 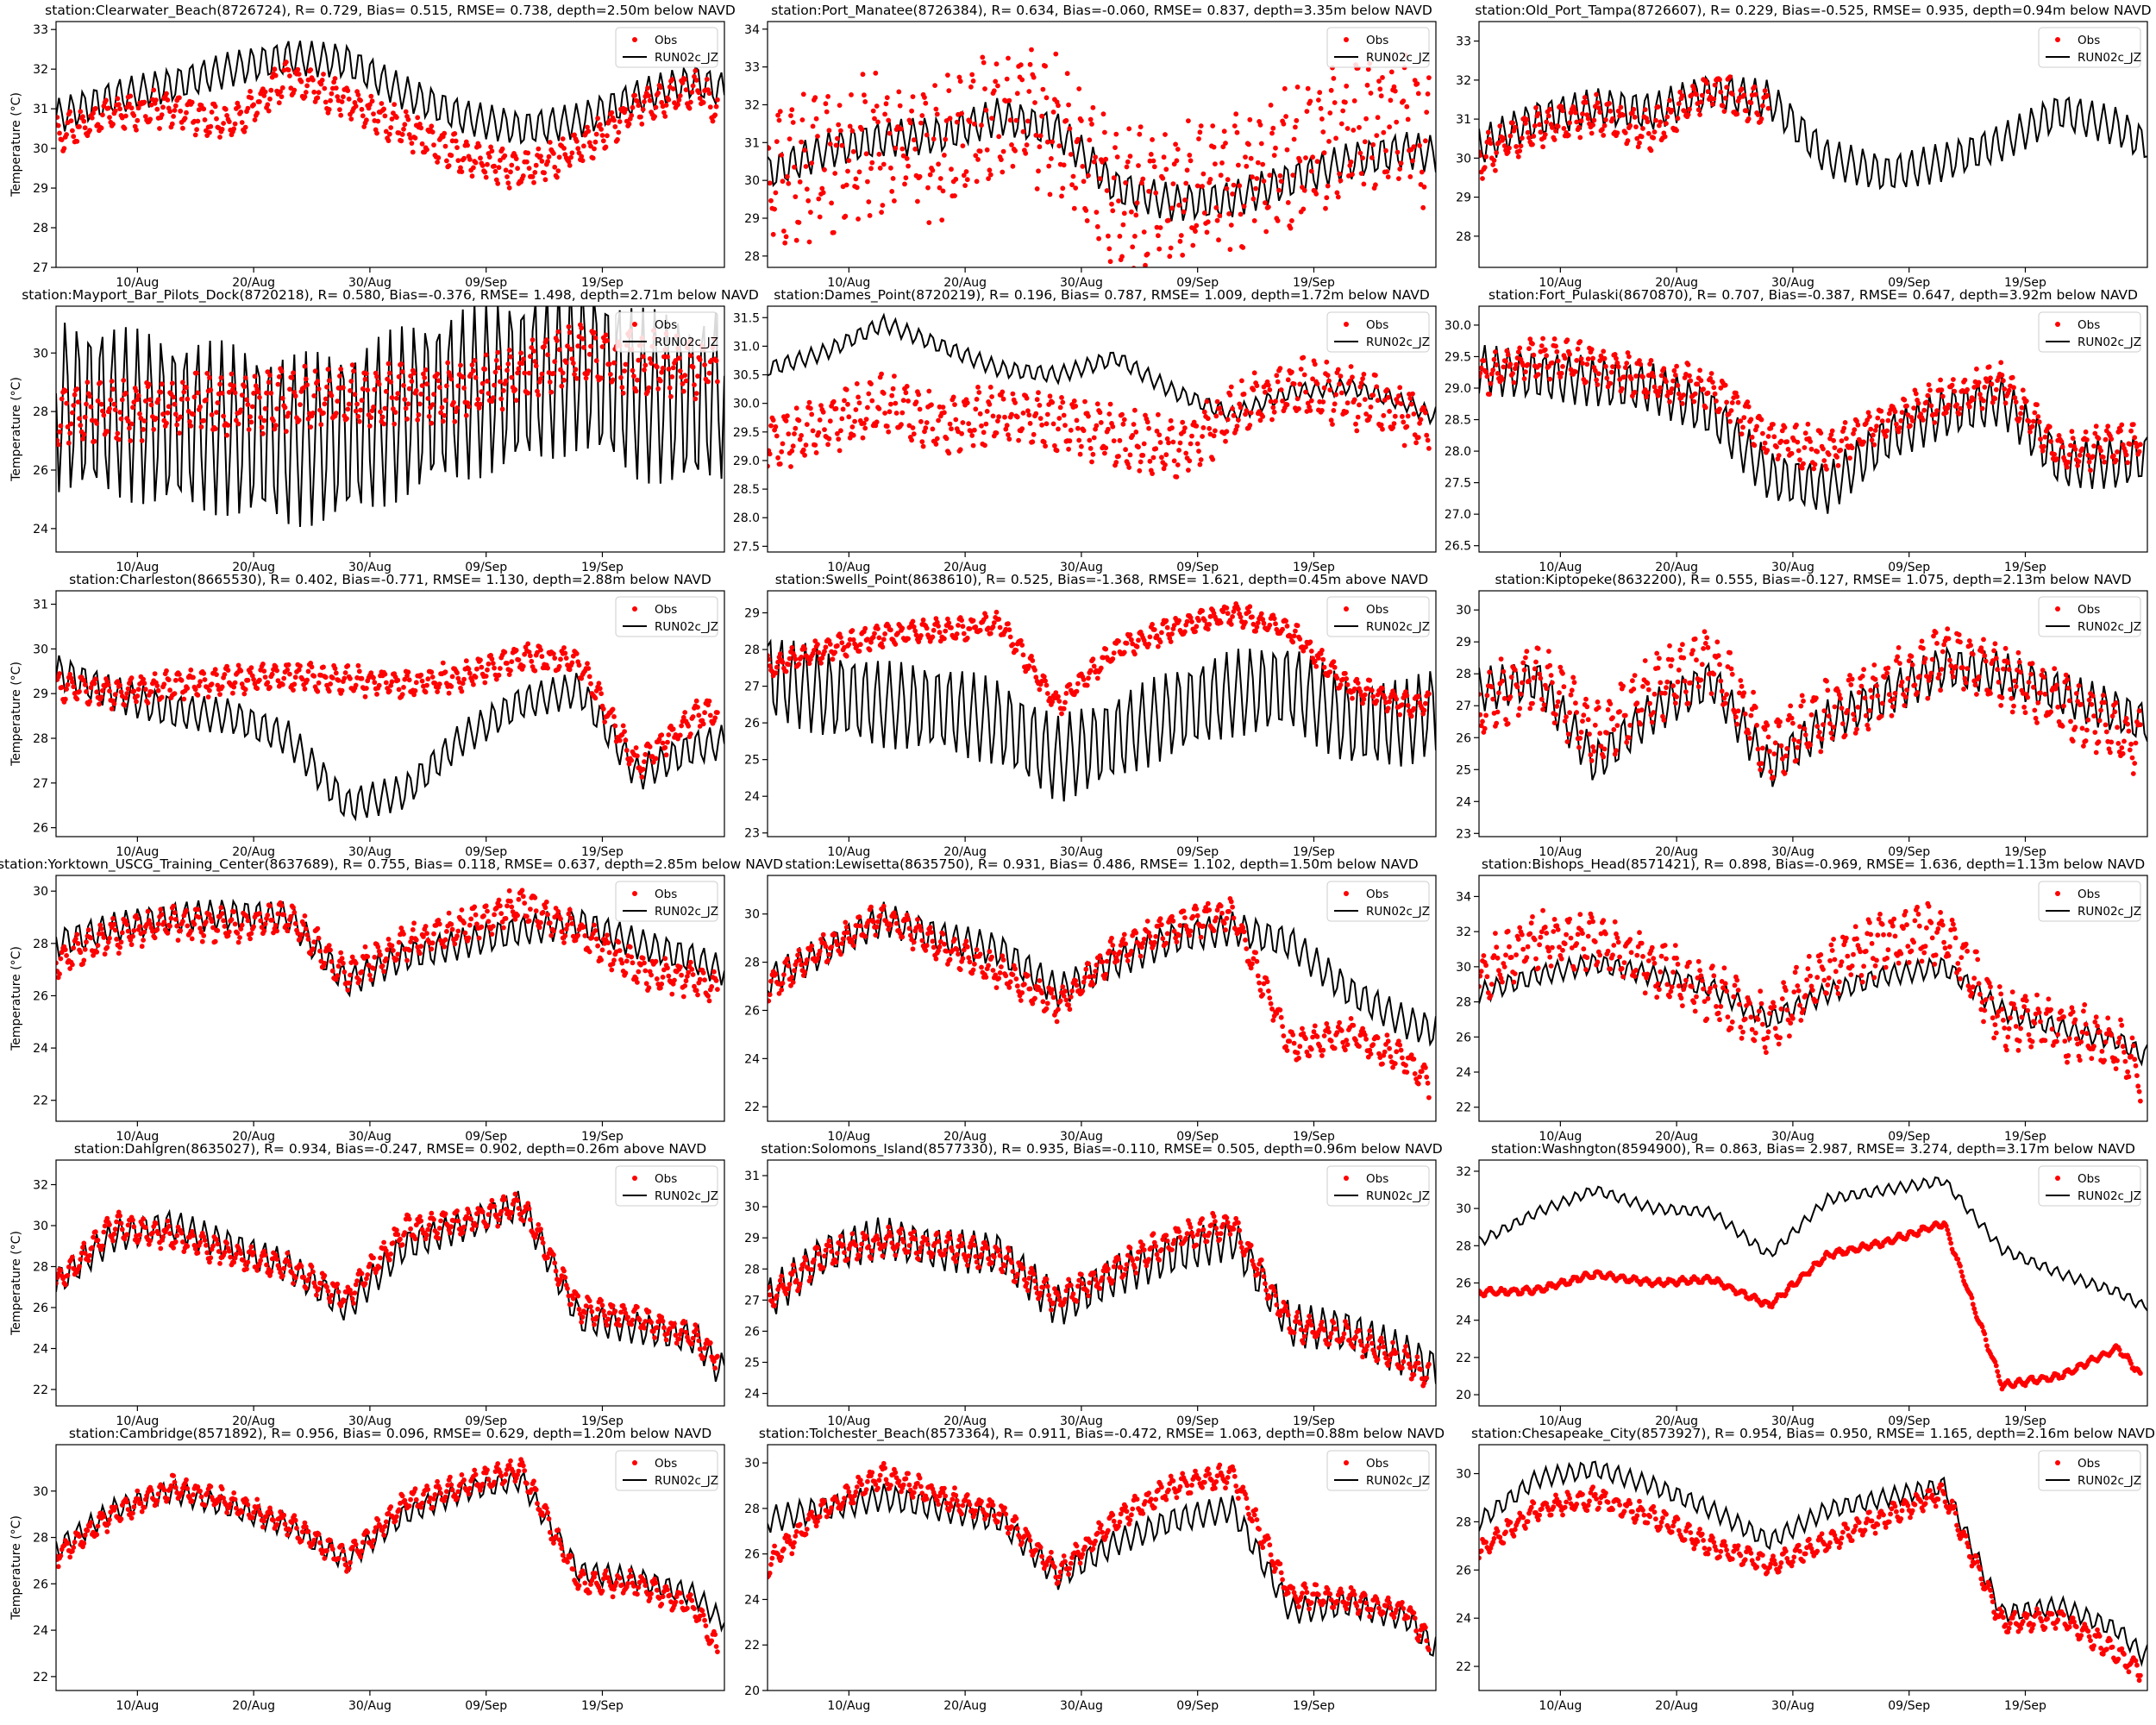 I want to click on x-tick-label: 09/Sep, so click(x=486, y=852).